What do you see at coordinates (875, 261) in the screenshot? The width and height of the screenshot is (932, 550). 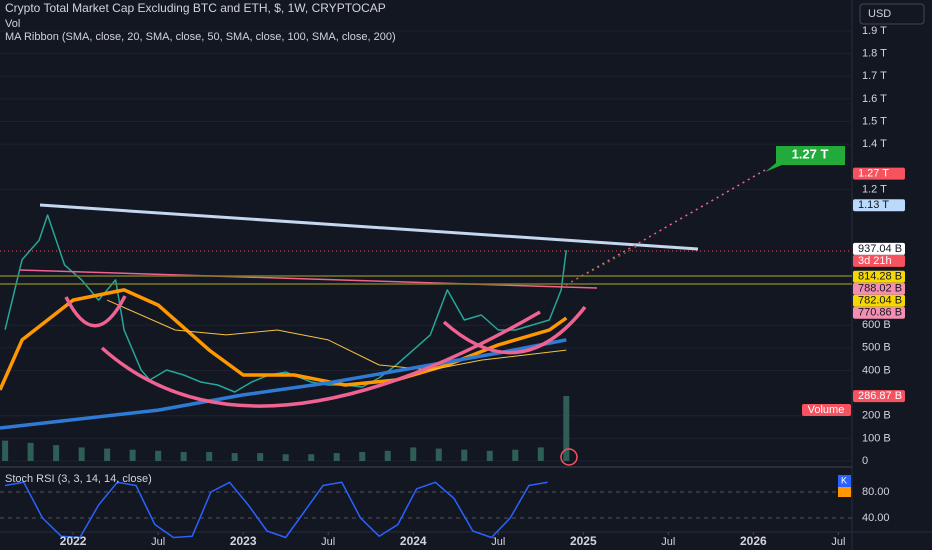 I see `countdown: 3d 21h` at bounding box center [875, 261].